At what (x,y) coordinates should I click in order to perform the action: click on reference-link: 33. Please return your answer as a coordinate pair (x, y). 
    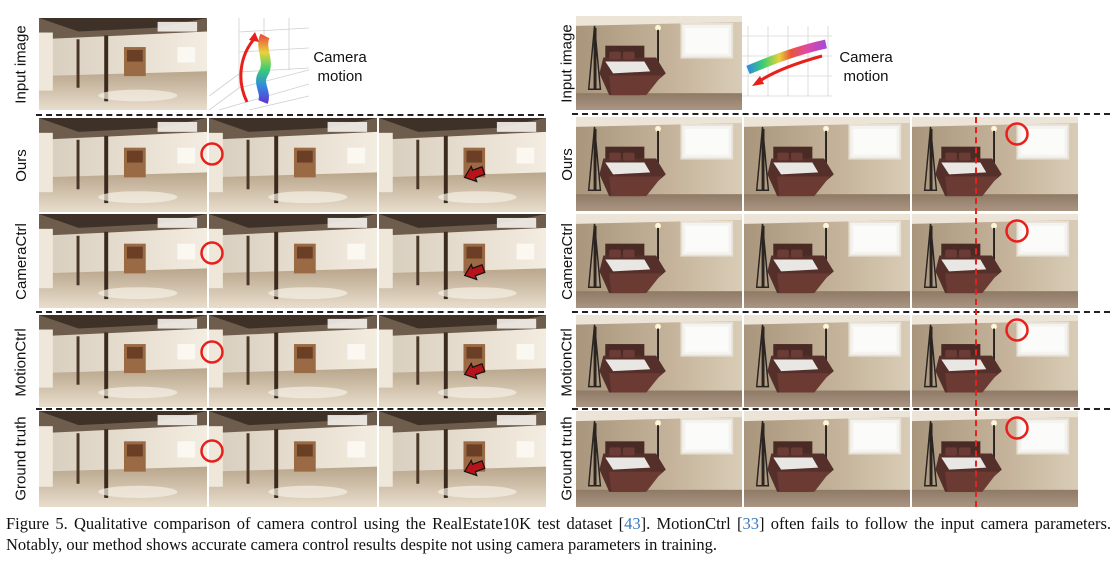
    Looking at the image, I should click on (751, 523).